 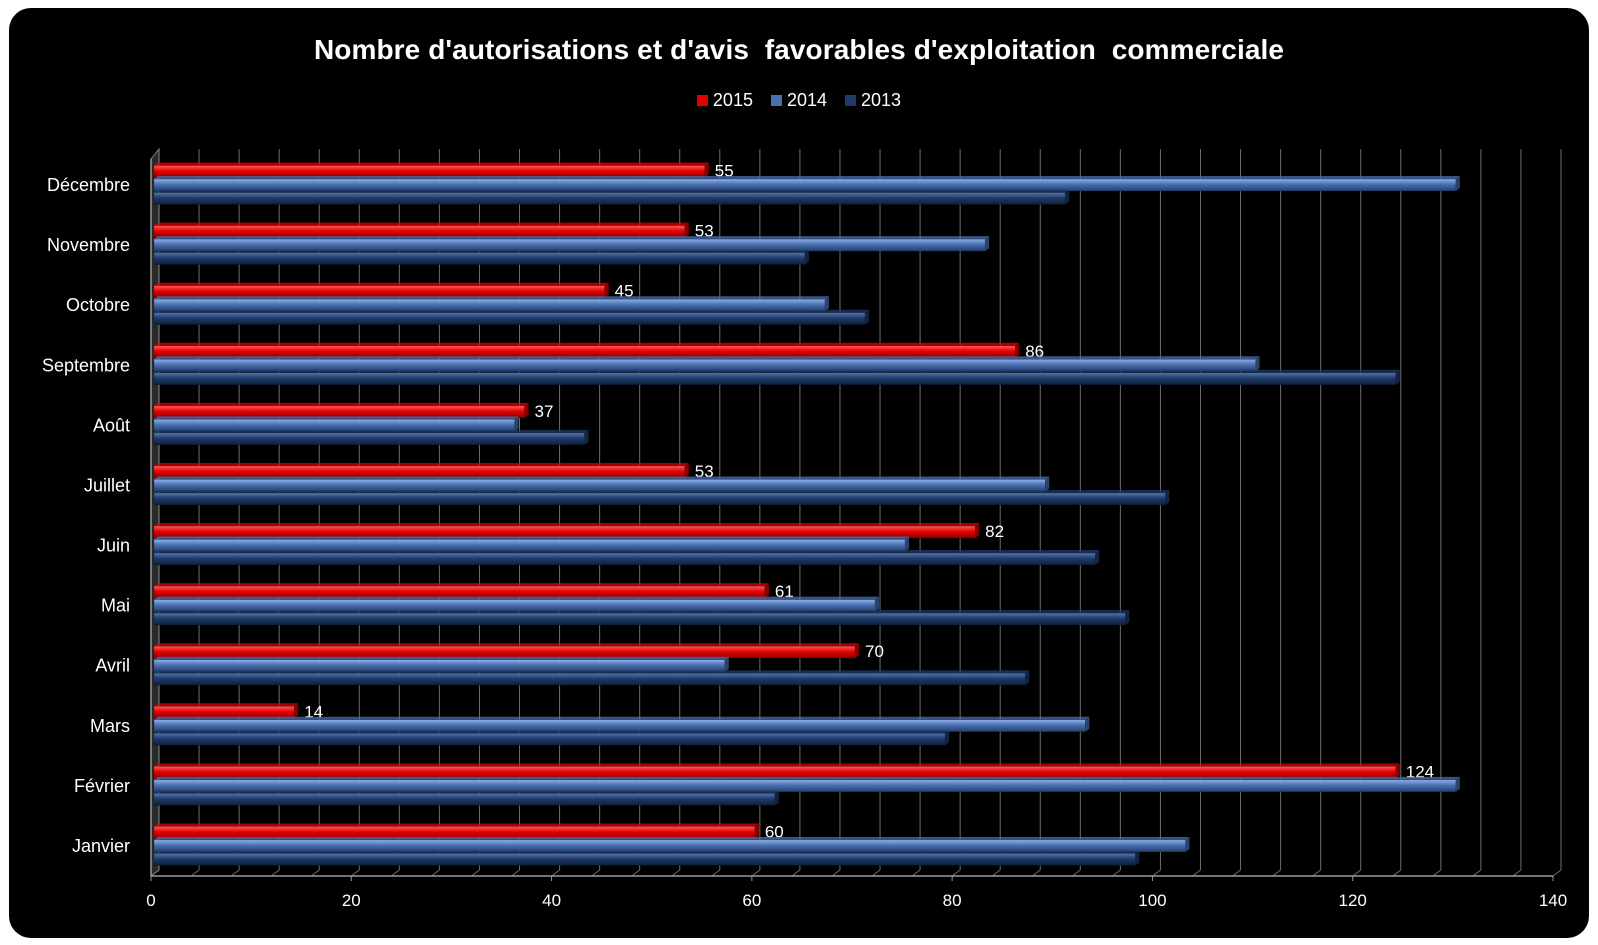 What do you see at coordinates (724, 171) in the screenshot?
I see `data-label-2015: 55` at bounding box center [724, 171].